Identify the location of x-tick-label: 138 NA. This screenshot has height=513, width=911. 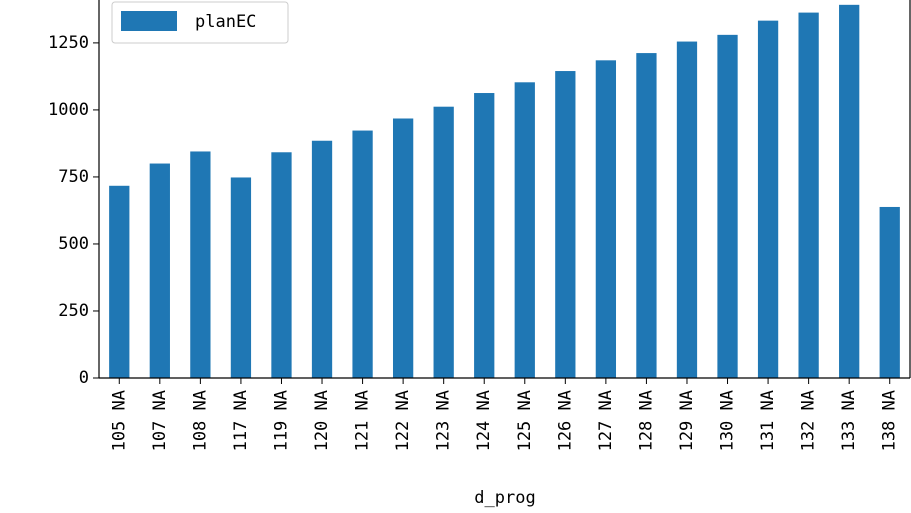
(890, 420).